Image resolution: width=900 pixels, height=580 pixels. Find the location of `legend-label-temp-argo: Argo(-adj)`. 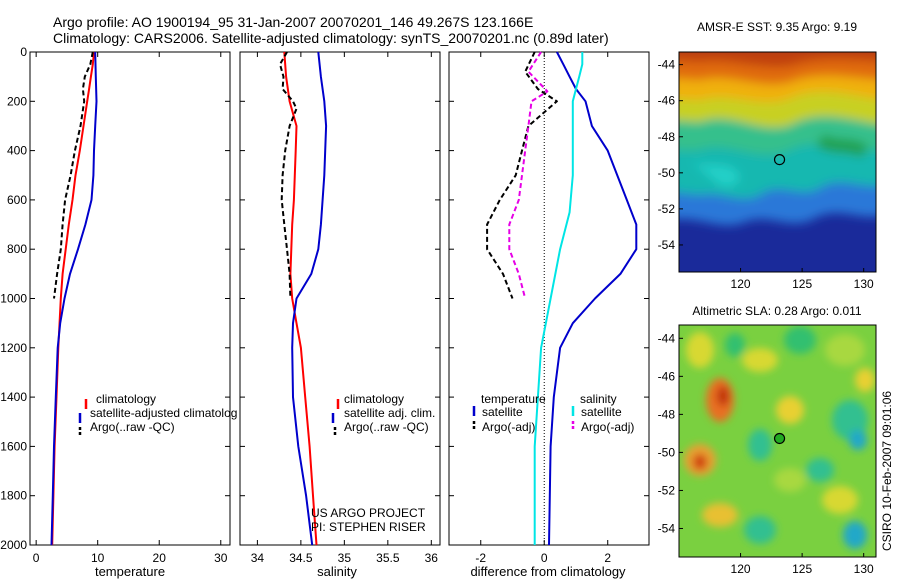

legend-label-temp-argo: Argo(-adj) is located at coordinates (508, 427).